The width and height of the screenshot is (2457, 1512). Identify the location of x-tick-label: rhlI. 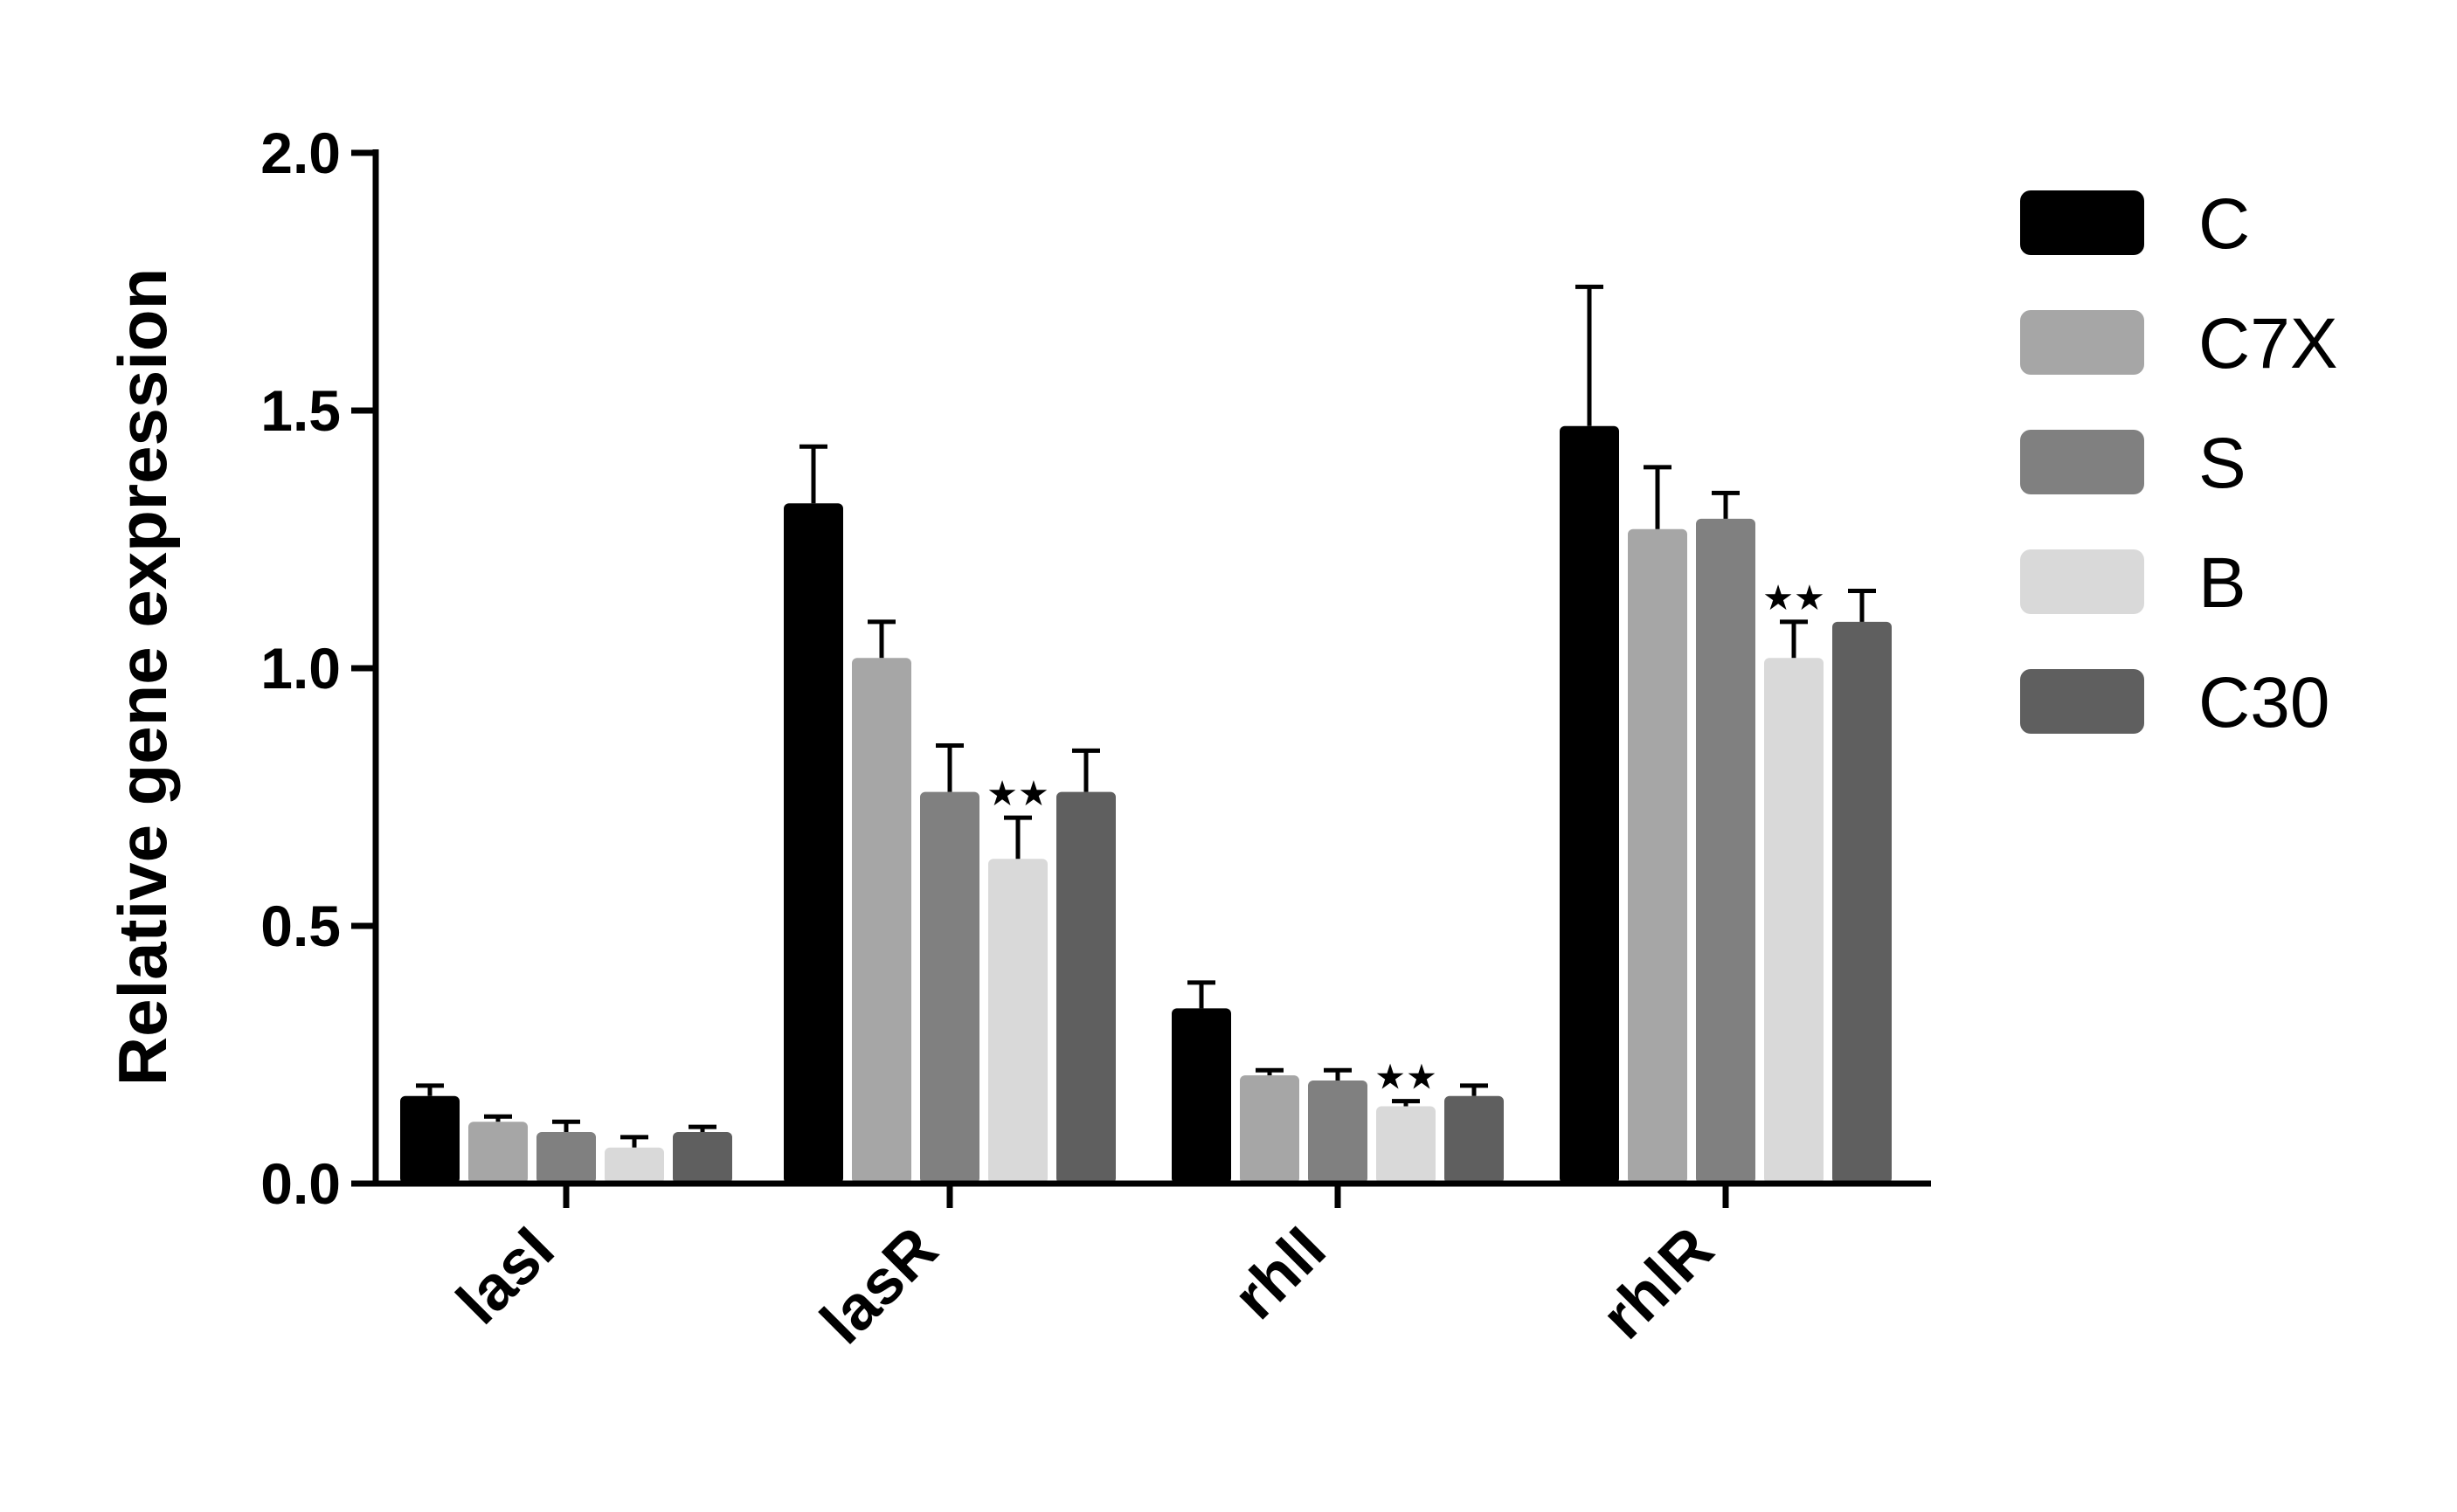
(1280, 1273).